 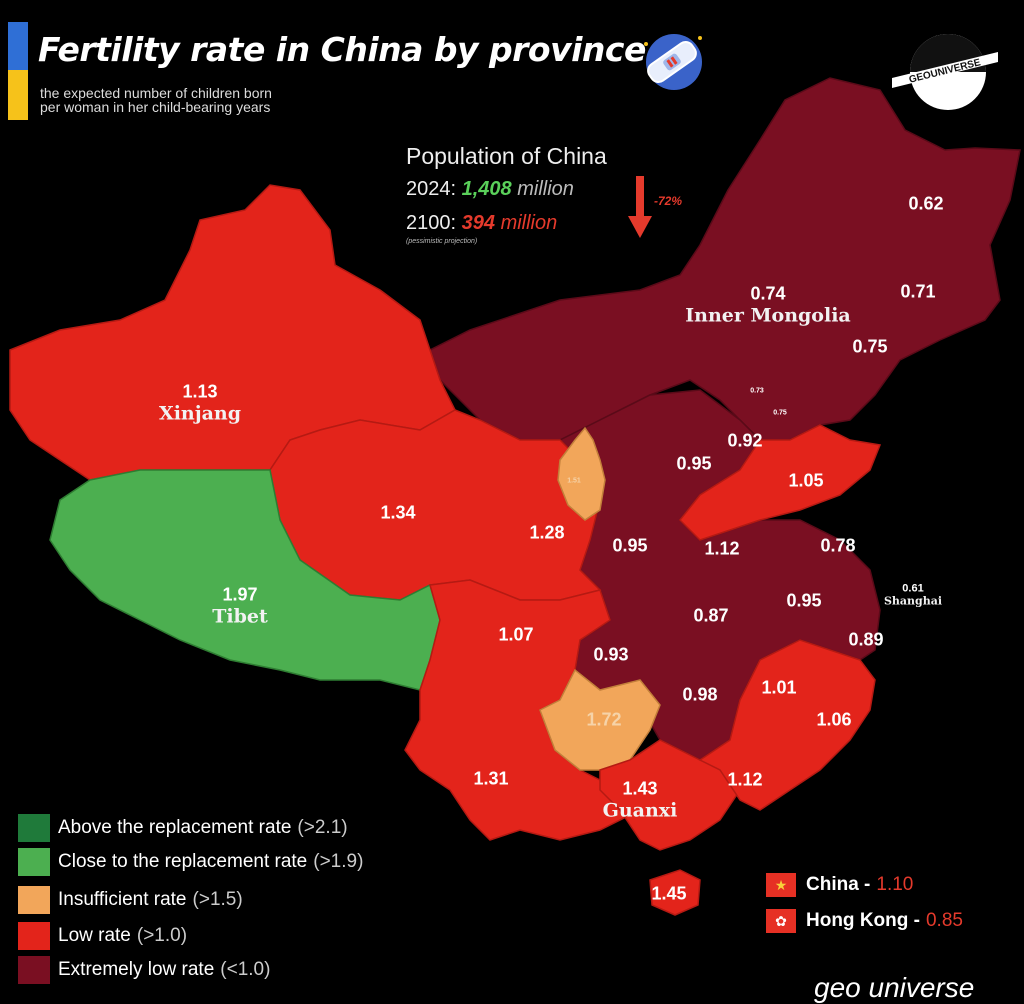 I want to click on region-rate: 1.05, so click(x=806, y=480).